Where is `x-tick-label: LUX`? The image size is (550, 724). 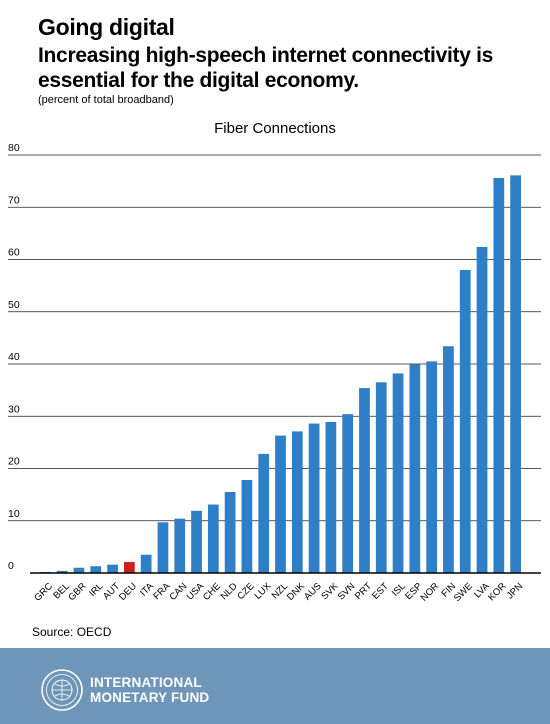 x-tick-label: LUX is located at coordinates (263, 590).